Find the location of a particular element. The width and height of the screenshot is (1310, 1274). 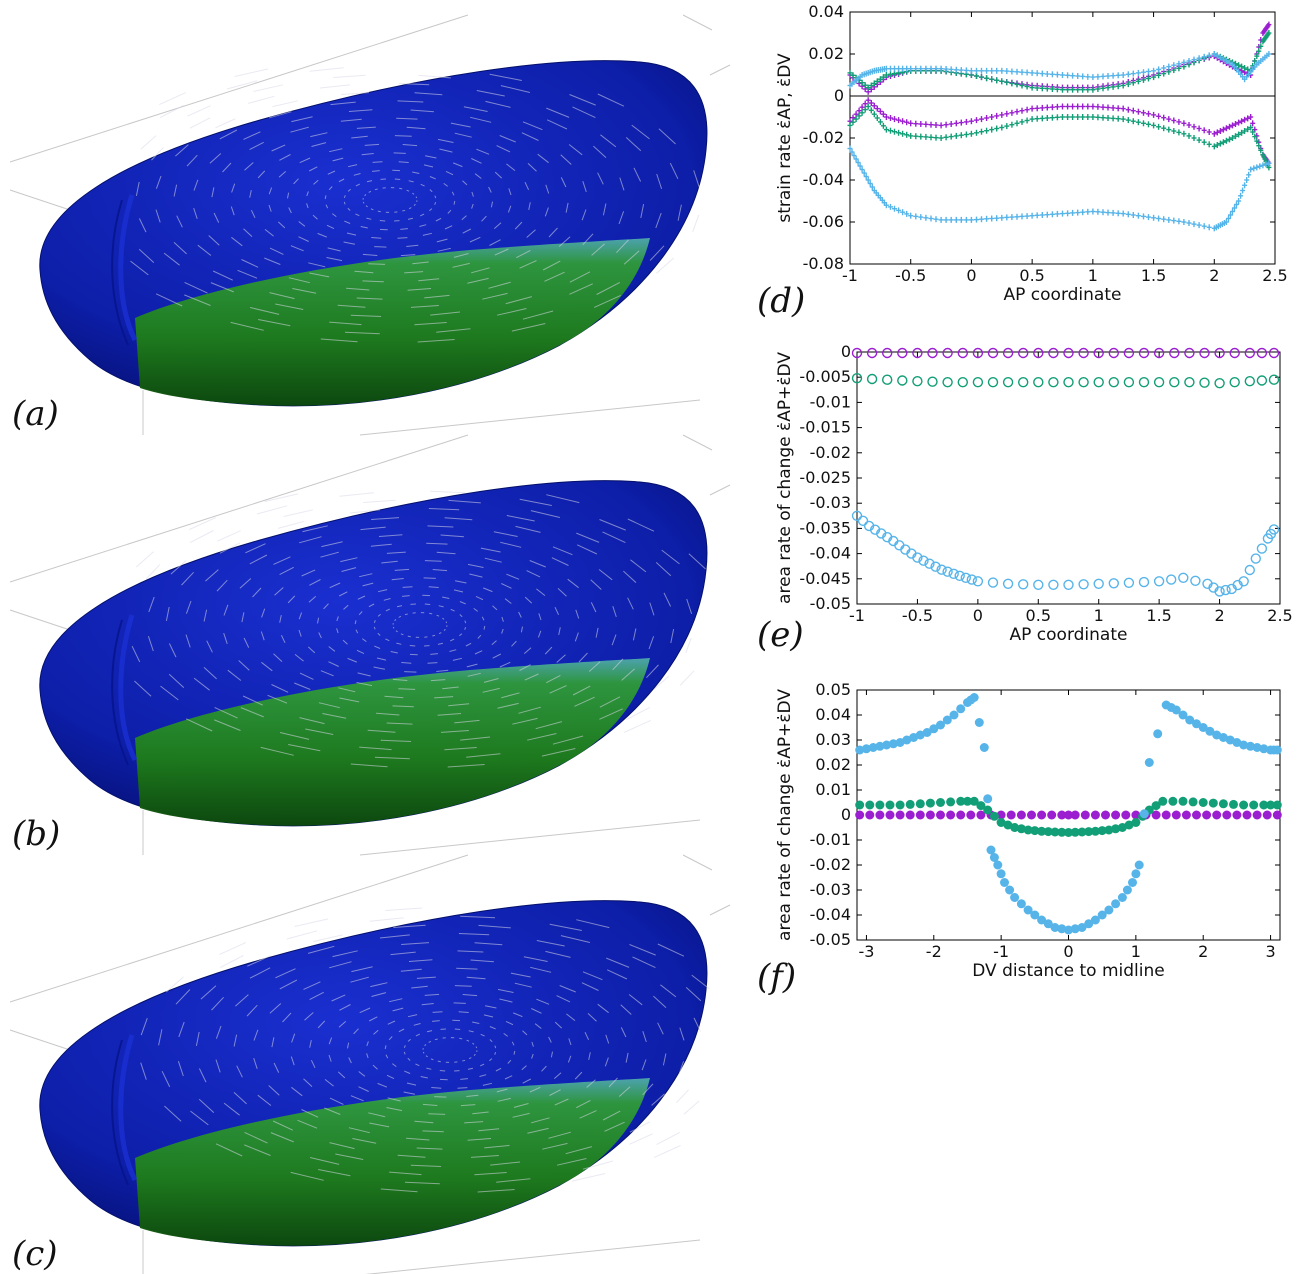

x-tick-label: -0.5 is located at coordinates (910, 275).